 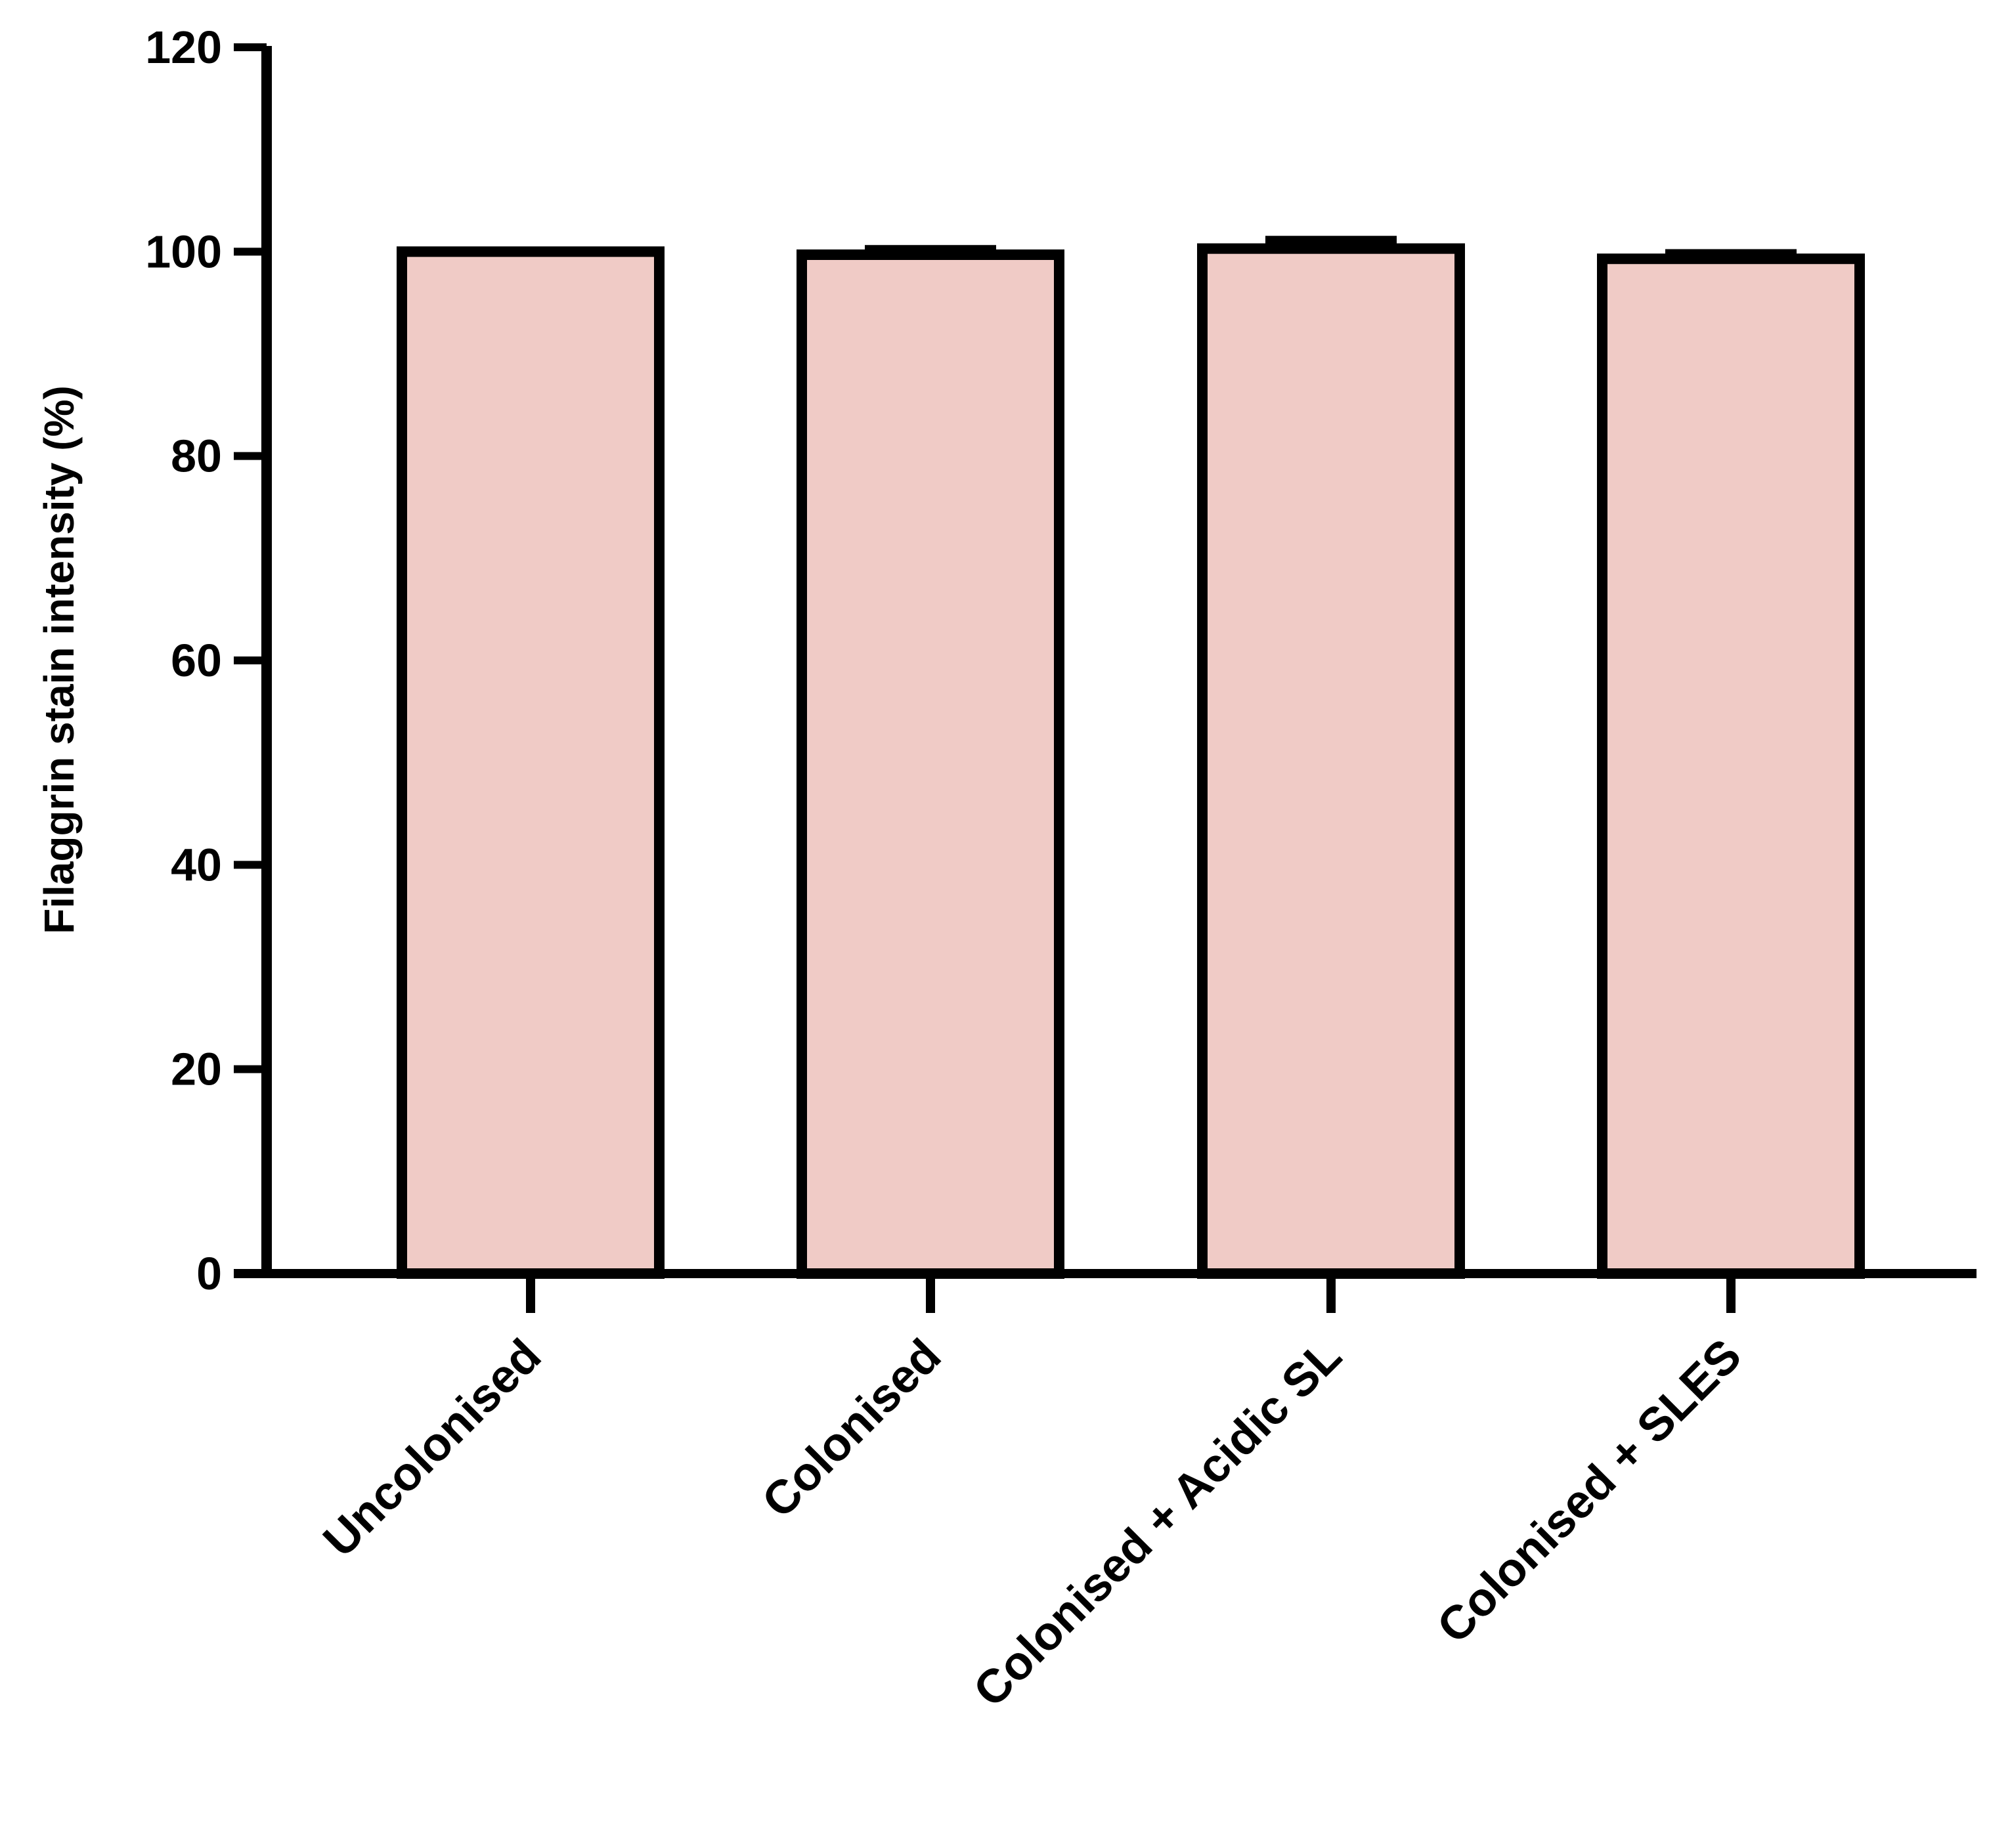 I want to click on y-tick-label-4: 80, so click(x=196, y=457).